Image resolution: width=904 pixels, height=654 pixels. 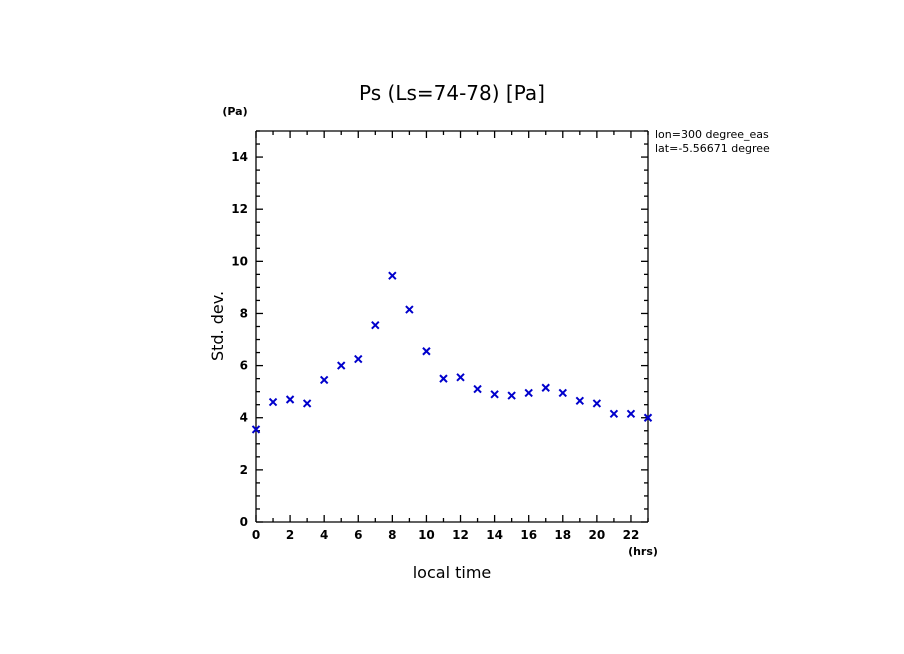 What do you see at coordinates (256, 535) in the screenshot?
I see `x-tick-label: 0` at bounding box center [256, 535].